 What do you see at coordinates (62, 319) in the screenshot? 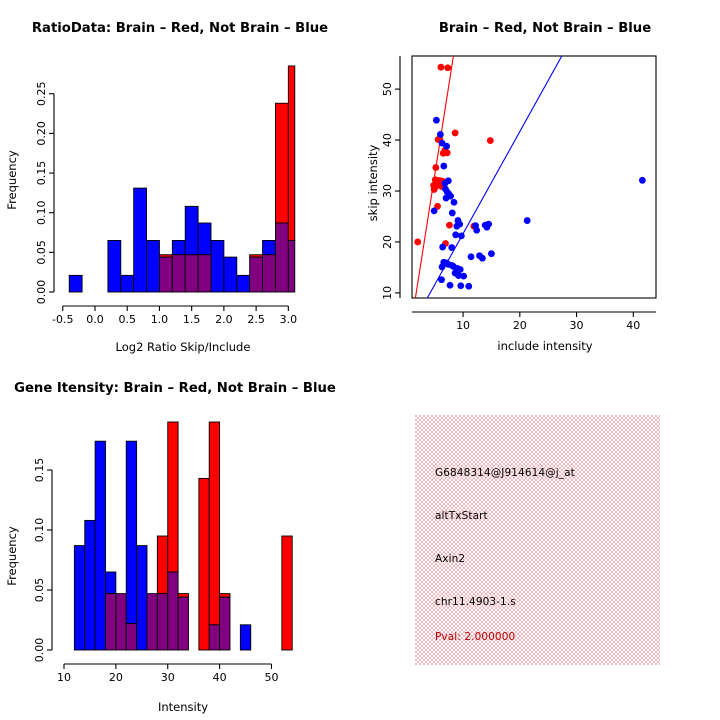
I see `x-tick-label: -0.5` at bounding box center [62, 319].